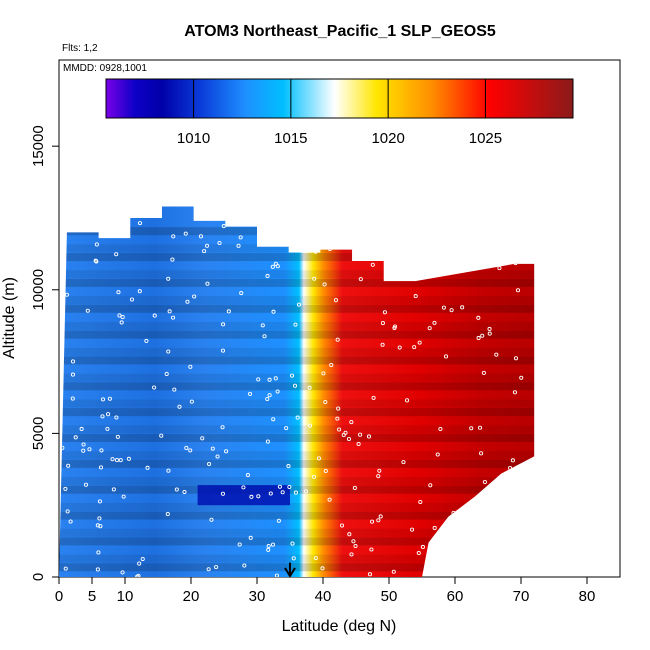  Describe the element at coordinates (290, 138) in the screenshot. I see `colorbar-tick-label: 1015` at that location.